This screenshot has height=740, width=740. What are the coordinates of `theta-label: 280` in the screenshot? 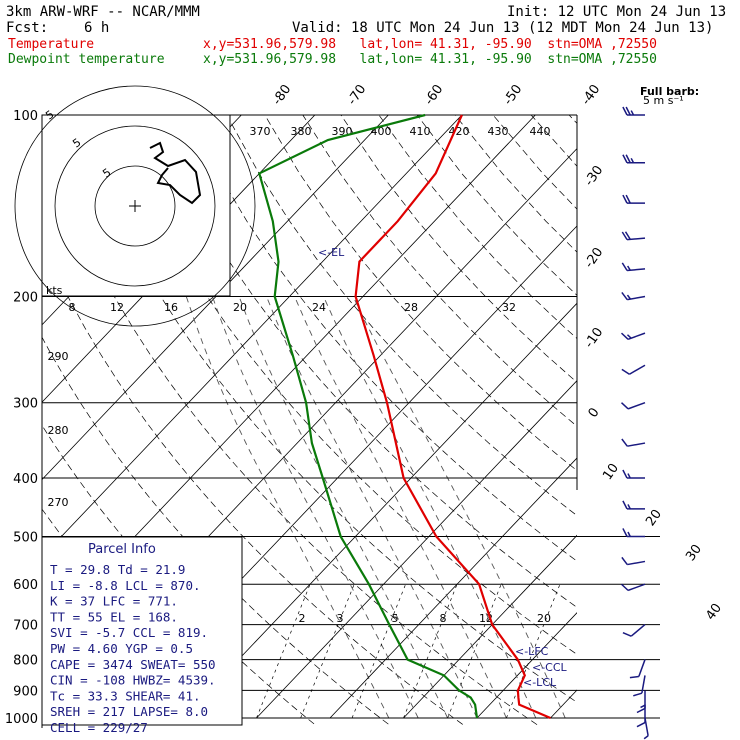 It's located at (58, 430).